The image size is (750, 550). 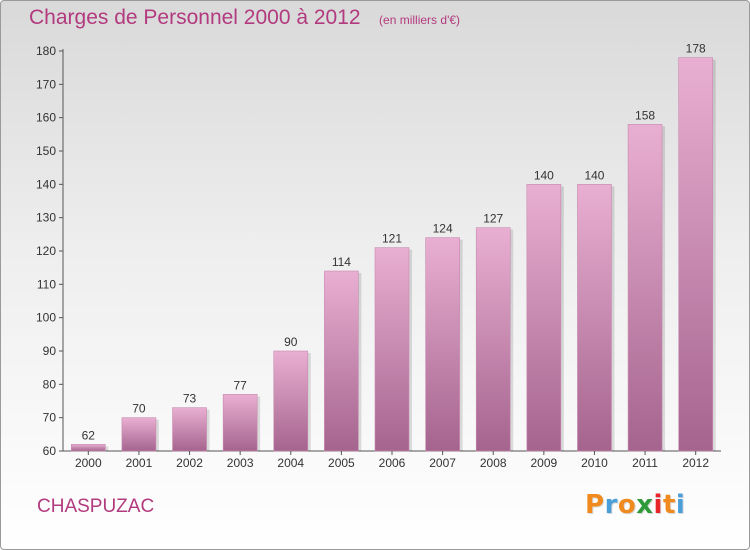 What do you see at coordinates (669, 505) in the screenshot?
I see `logo-letter: t` at bounding box center [669, 505].